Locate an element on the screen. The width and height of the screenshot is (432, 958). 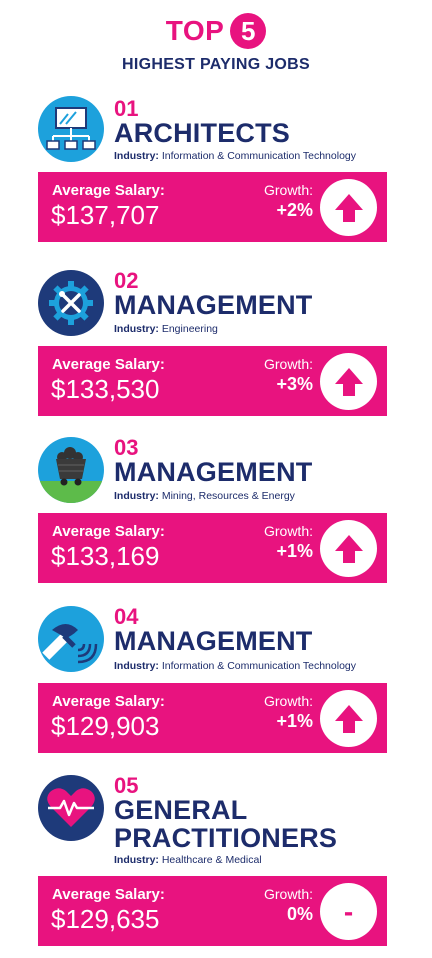
salary-value: $137,707 is located at coordinates (105, 215).